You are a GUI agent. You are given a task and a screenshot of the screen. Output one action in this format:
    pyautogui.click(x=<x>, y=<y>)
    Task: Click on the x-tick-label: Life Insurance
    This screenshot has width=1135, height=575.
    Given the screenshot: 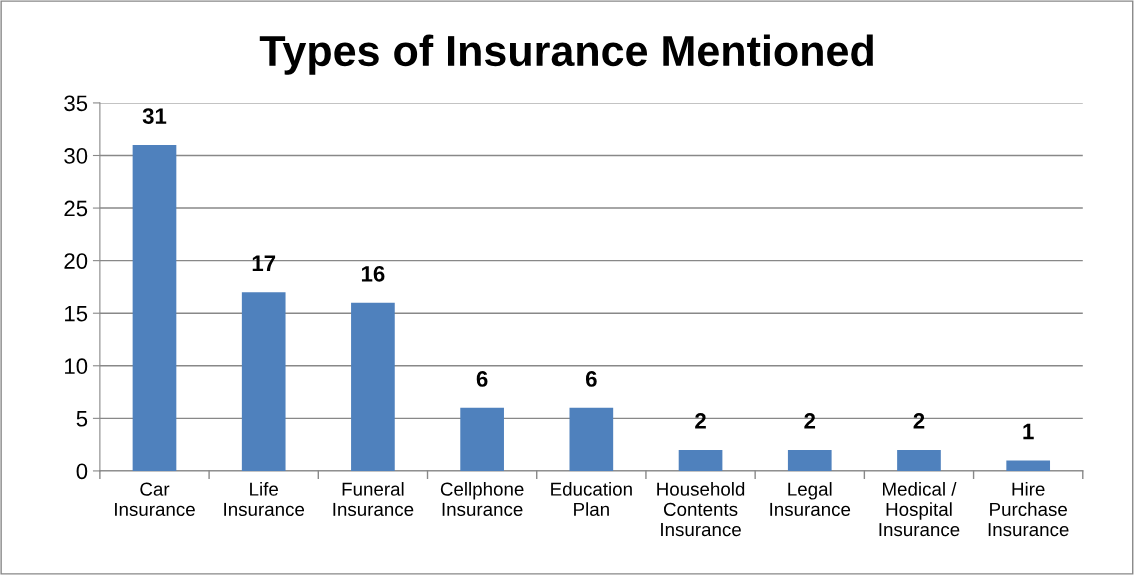 What is the action you would take?
    pyautogui.click(x=264, y=499)
    